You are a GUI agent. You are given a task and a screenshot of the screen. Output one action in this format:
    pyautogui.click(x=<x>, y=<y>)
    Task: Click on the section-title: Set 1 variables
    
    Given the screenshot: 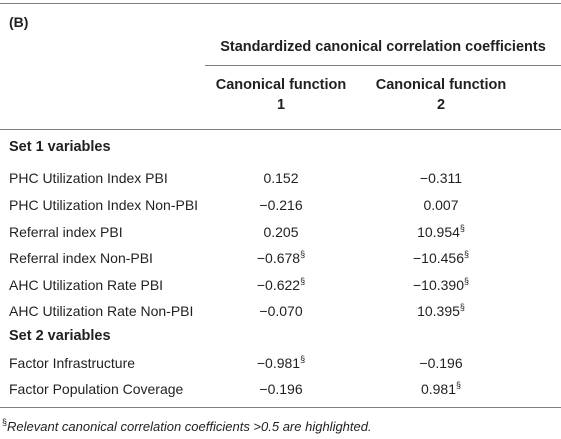 What is the action you would take?
    pyautogui.click(x=60, y=147)
    